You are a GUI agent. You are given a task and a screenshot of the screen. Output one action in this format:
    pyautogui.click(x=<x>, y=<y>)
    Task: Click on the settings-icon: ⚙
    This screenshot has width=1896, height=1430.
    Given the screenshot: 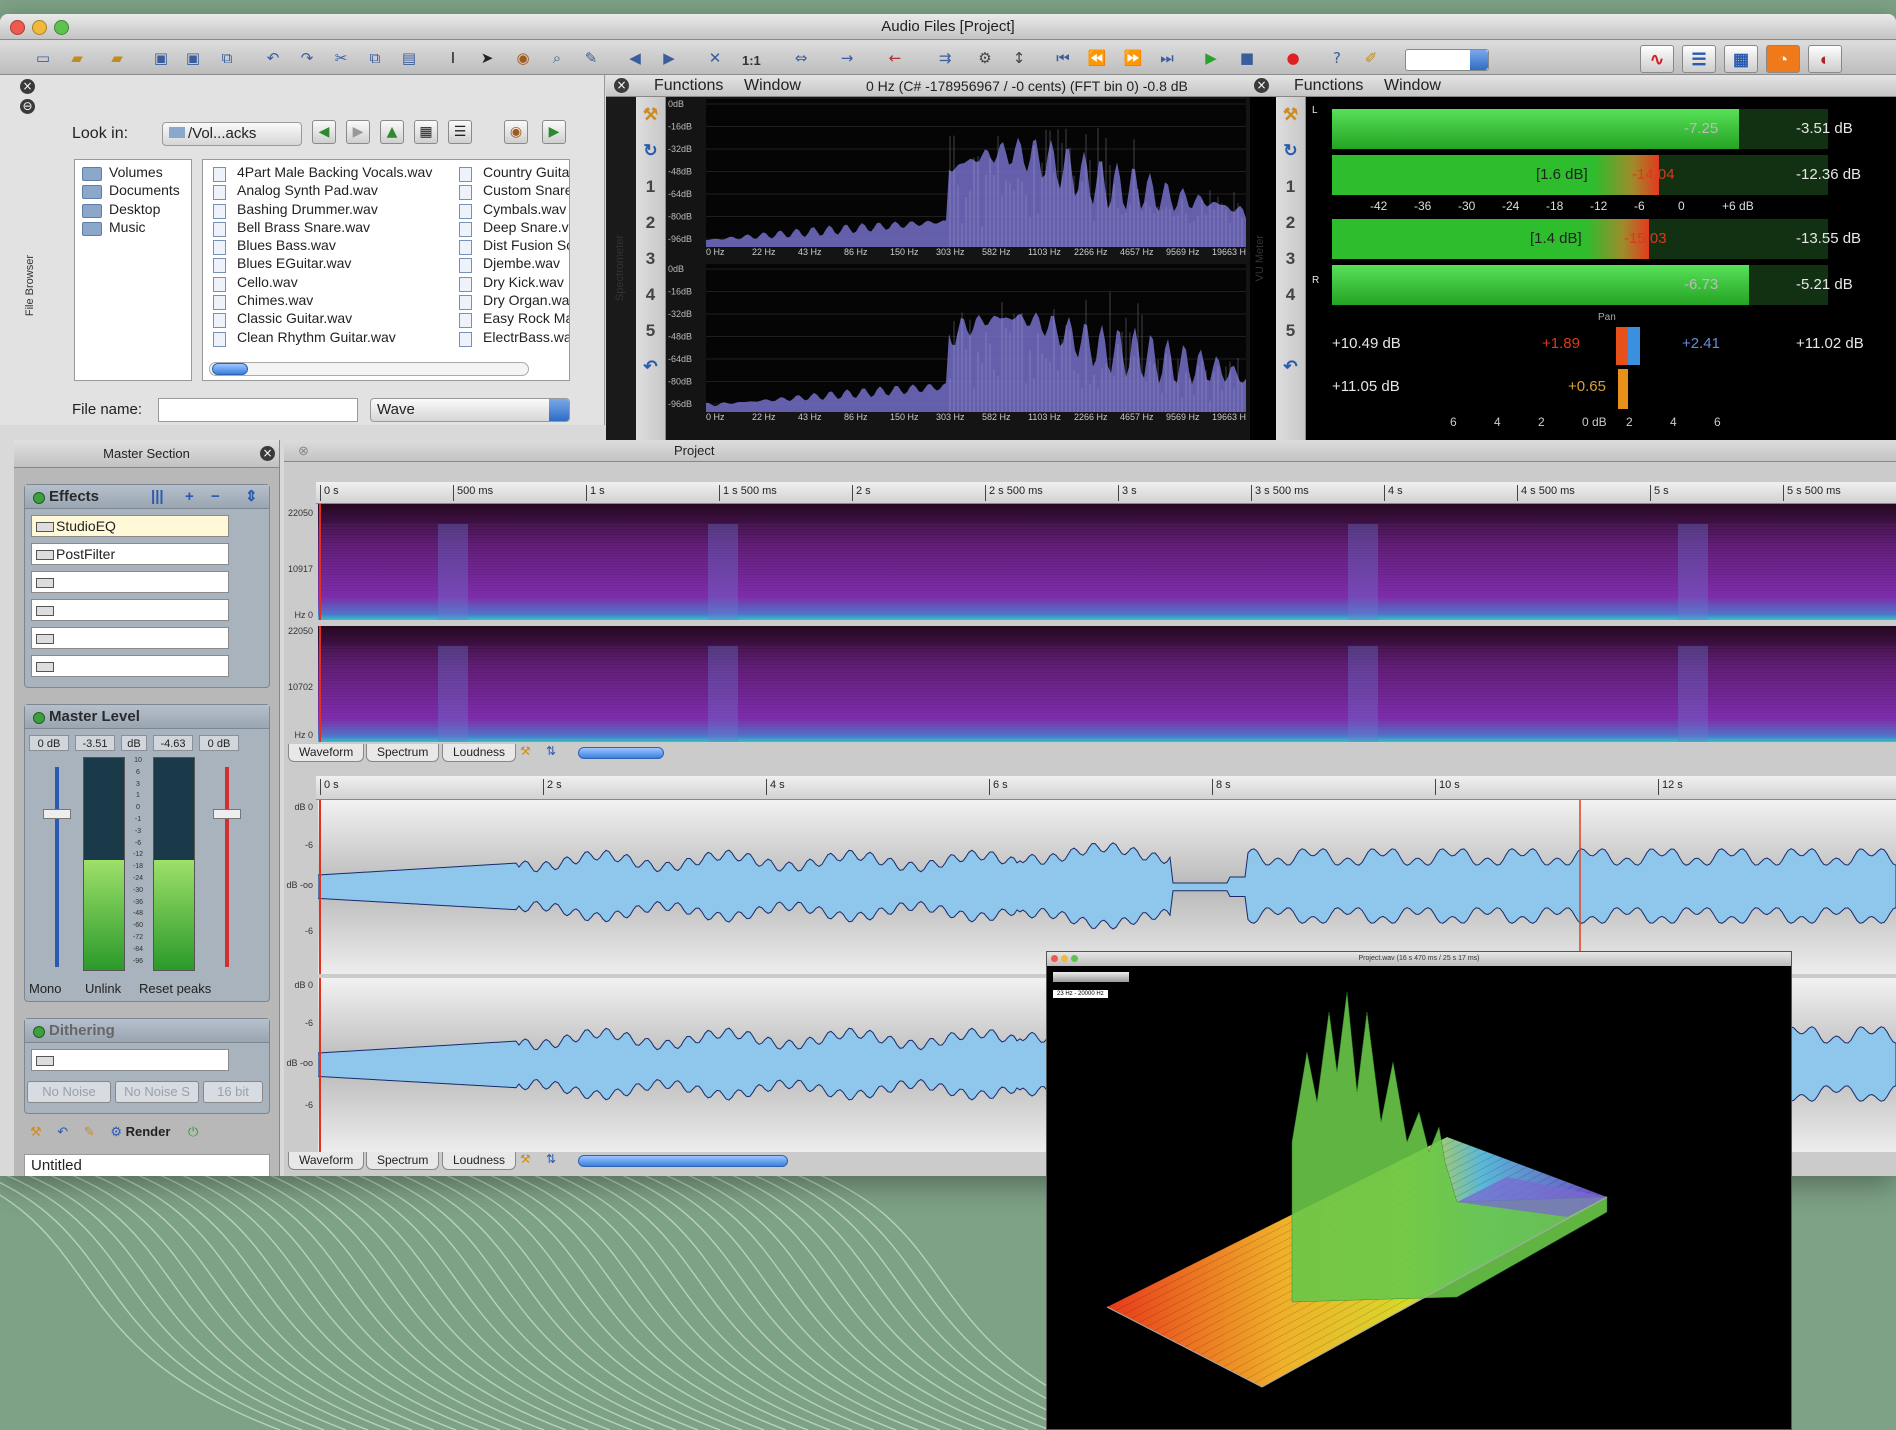 What is the action you would take?
    pyautogui.click(x=985, y=58)
    